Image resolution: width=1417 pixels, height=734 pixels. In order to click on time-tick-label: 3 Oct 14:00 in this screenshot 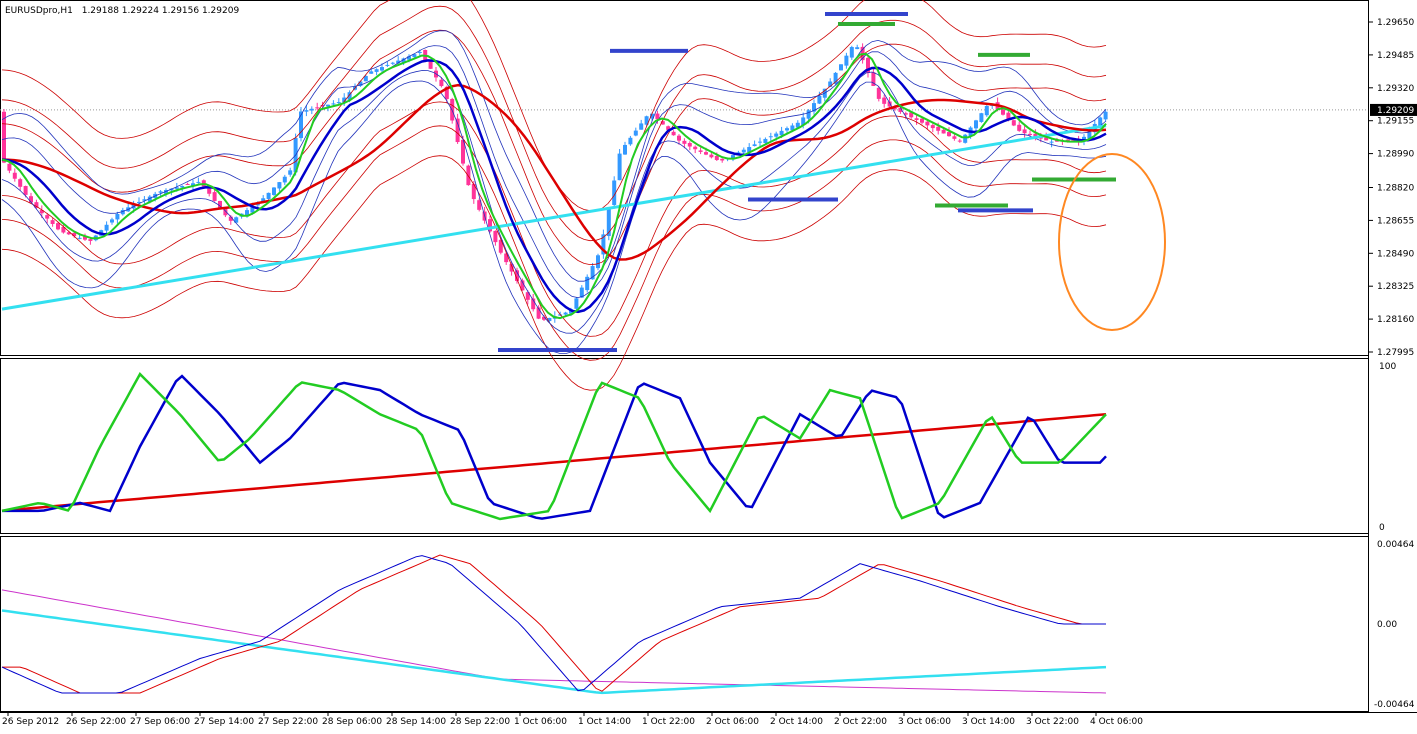, I will do `click(988, 722)`.